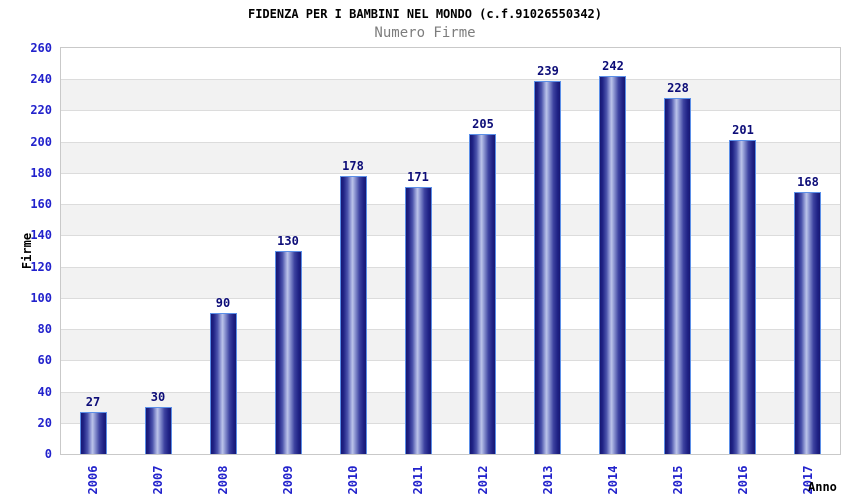  What do you see at coordinates (48, 454) in the screenshot?
I see `y-tick-label: 0` at bounding box center [48, 454].